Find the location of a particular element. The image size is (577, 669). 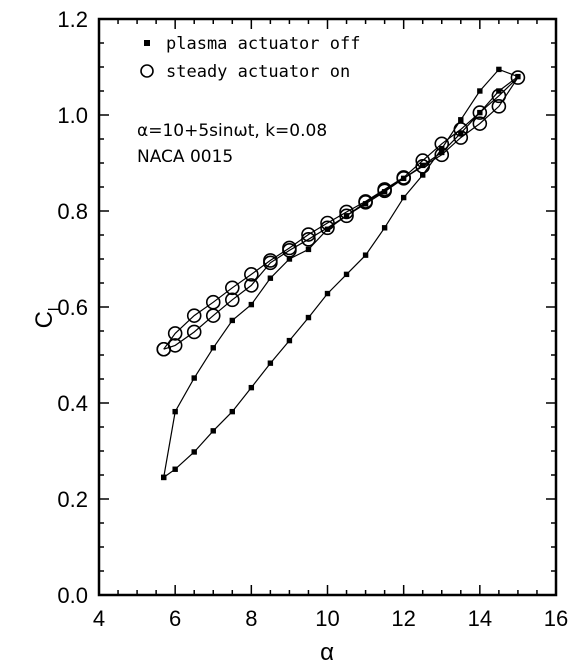

y-tick-label: 0.6 is located at coordinates (72, 307).